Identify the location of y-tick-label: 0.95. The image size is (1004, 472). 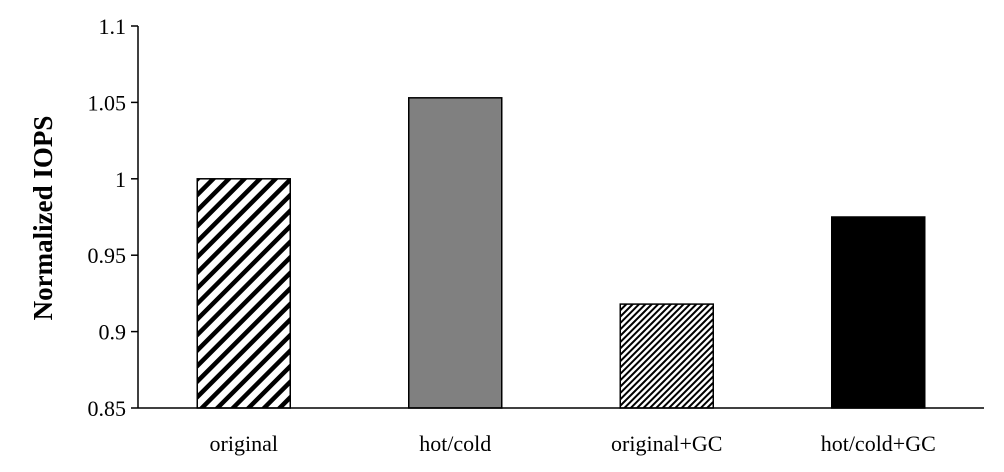
(107, 255).